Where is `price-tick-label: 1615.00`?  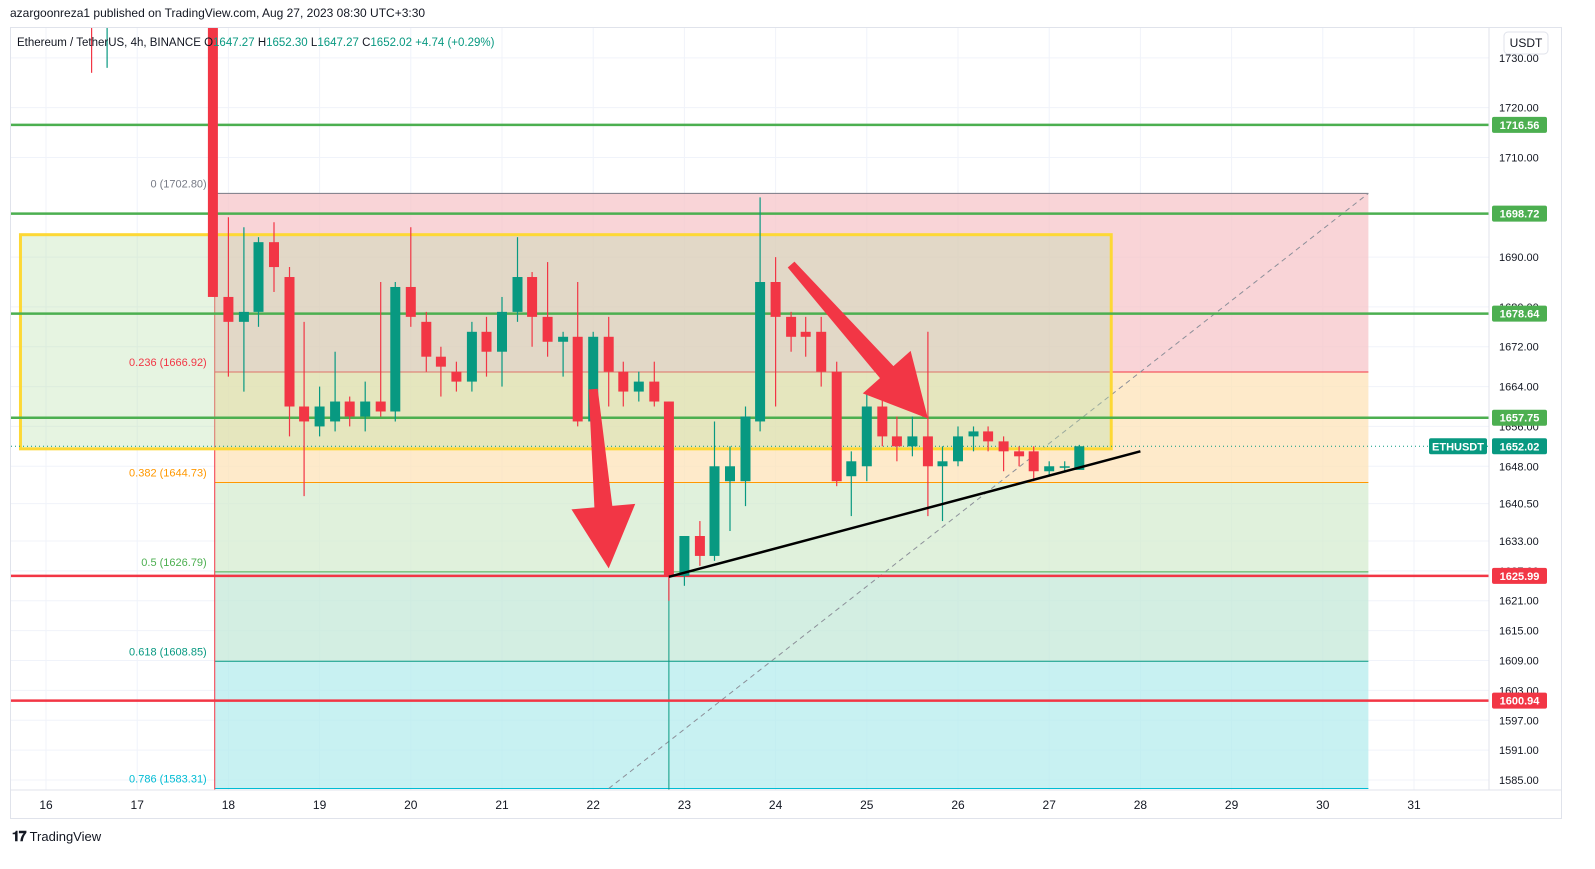 price-tick-label: 1615.00 is located at coordinates (1519, 632).